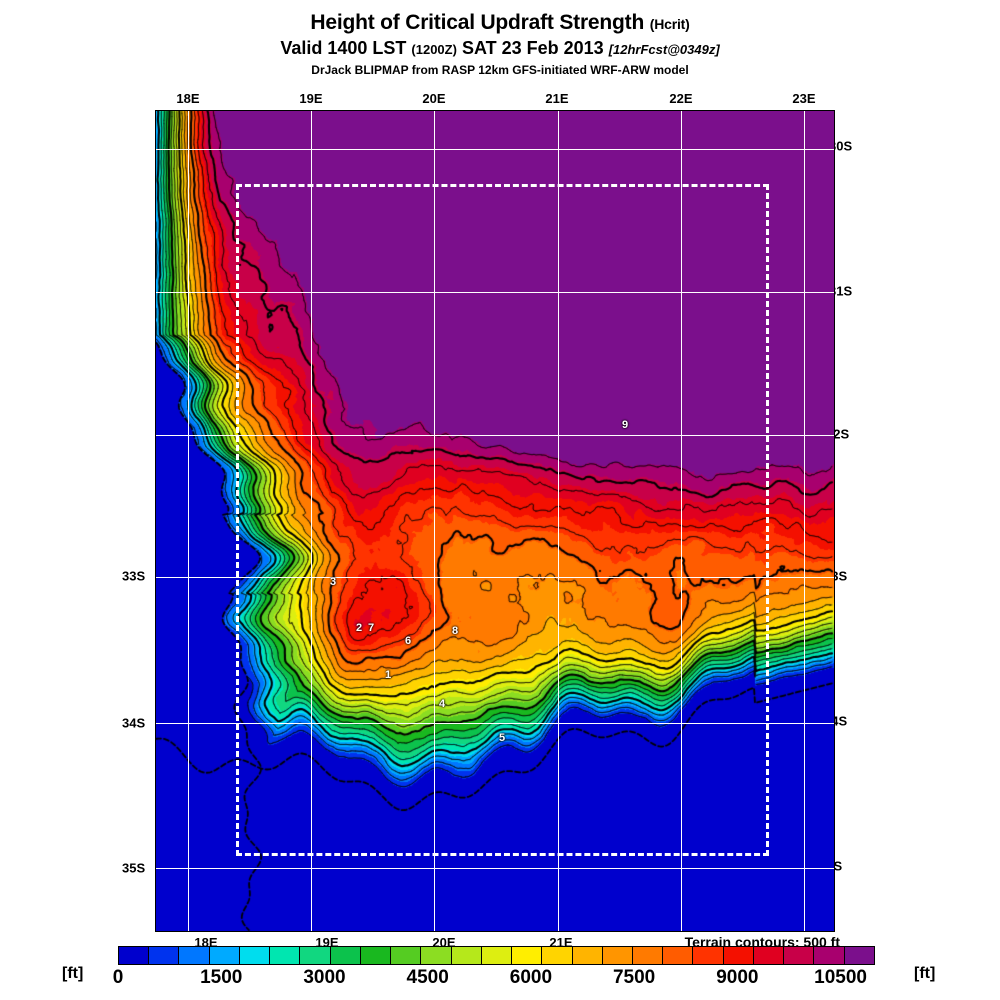 The height and width of the screenshot is (1000, 1000). I want to click on colorbar-tick-7500: 7500, so click(634, 977).